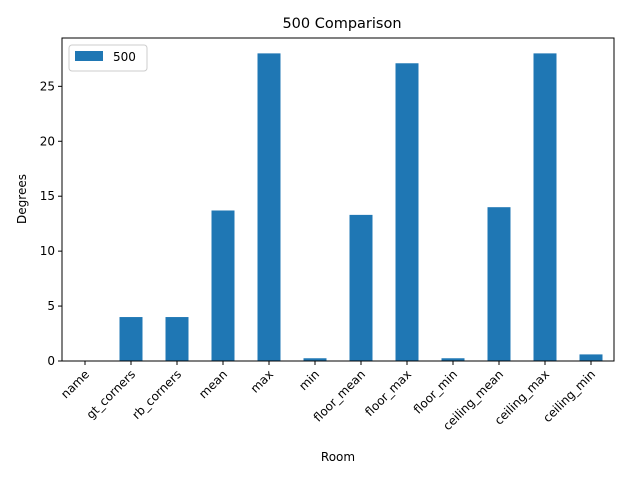 The height and width of the screenshot is (484, 640). I want to click on legend: 500, so click(108, 58).